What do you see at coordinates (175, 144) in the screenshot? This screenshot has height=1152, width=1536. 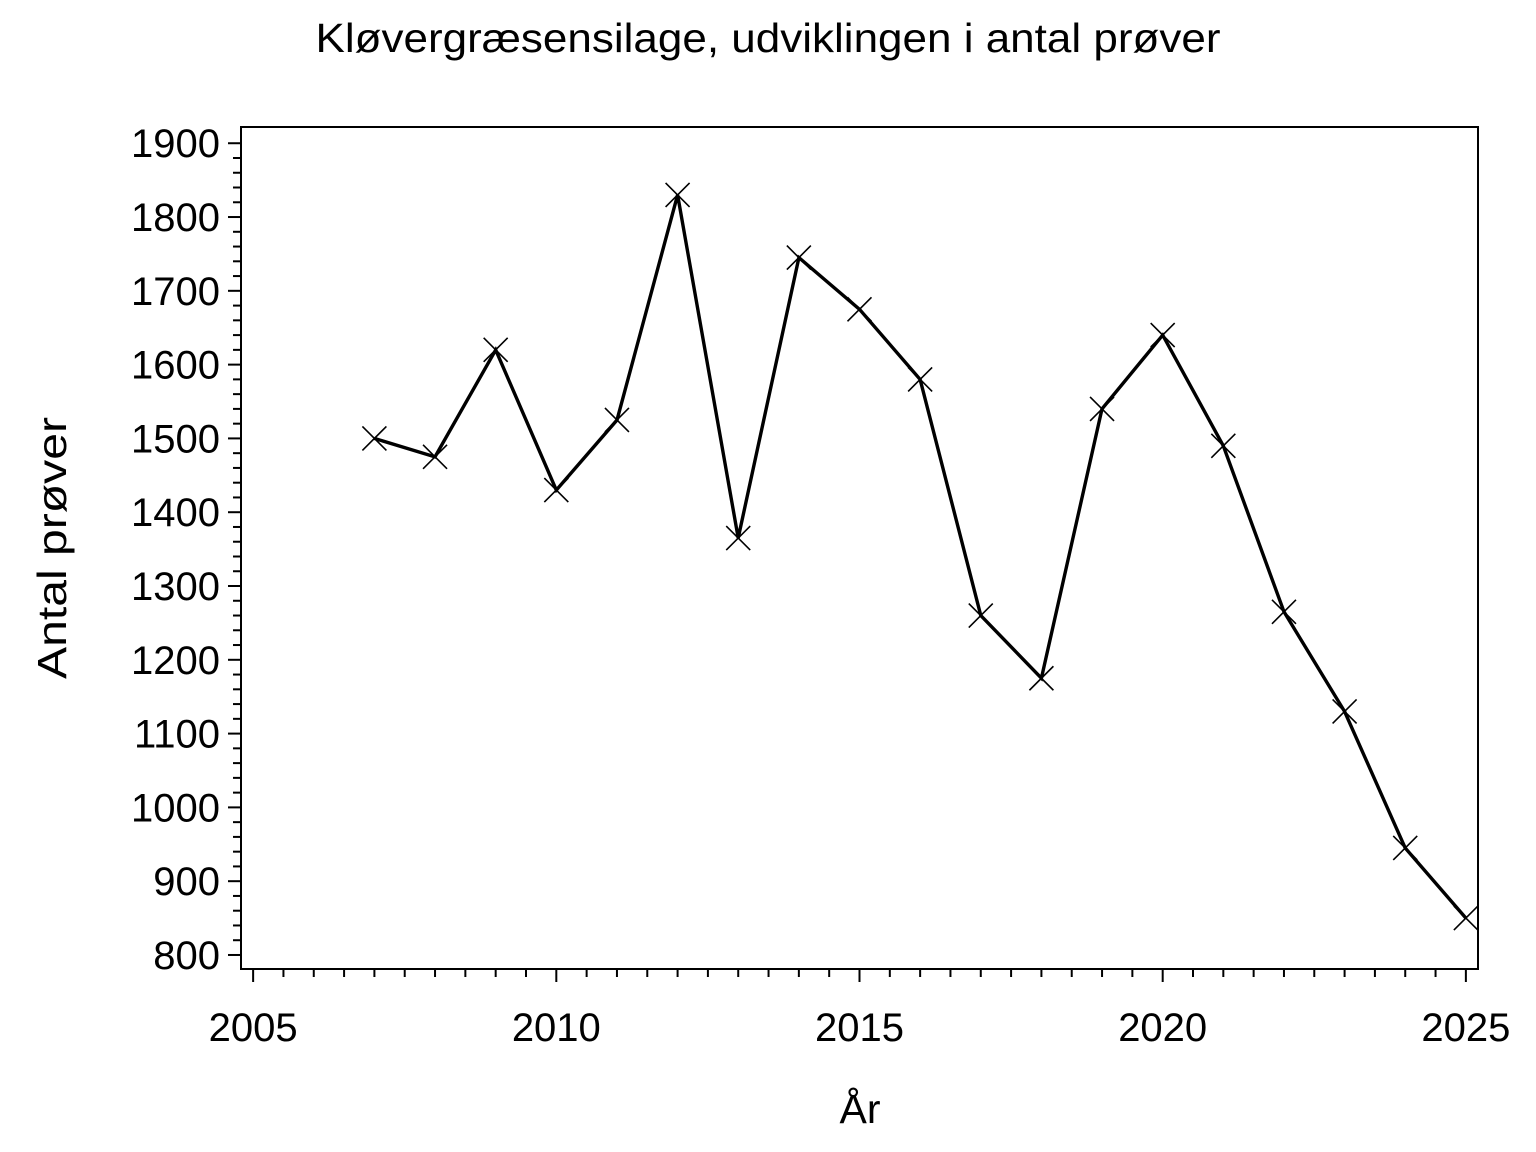 I see `y-tick-label: 1900` at bounding box center [175, 144].